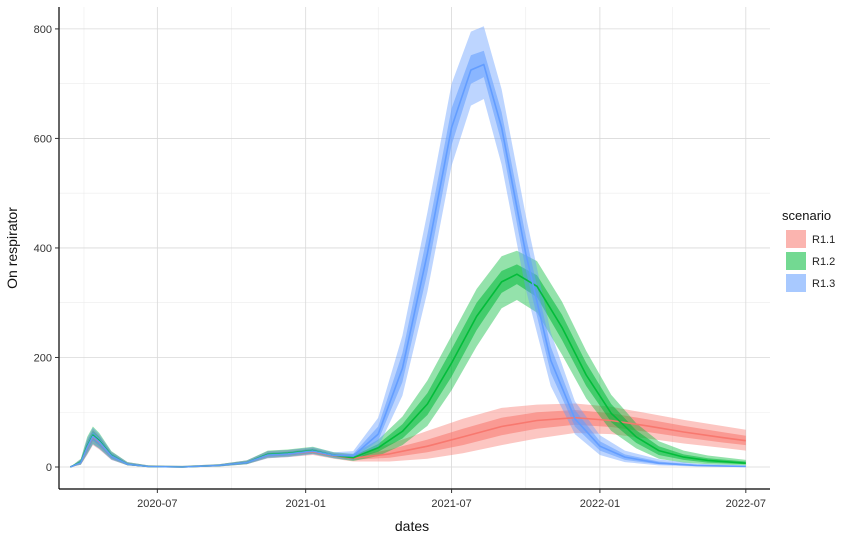  Describe the element at coordinates (12, 248) in the screenshot. I see `y-axis-title: On respirator` at that location.